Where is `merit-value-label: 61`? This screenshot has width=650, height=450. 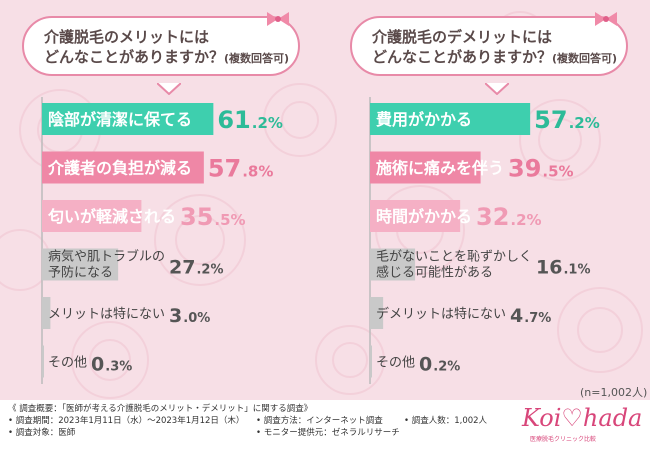 merit-value-label: 61 is located at coordinates (233, 120).